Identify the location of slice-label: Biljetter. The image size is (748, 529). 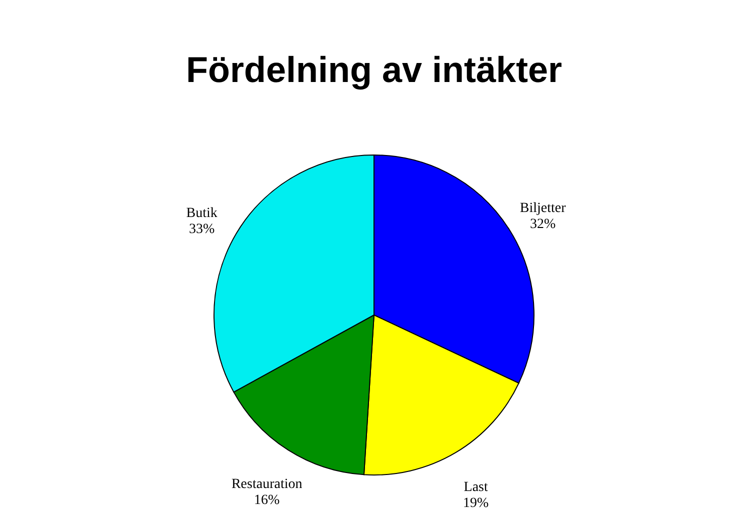
(543, 208).